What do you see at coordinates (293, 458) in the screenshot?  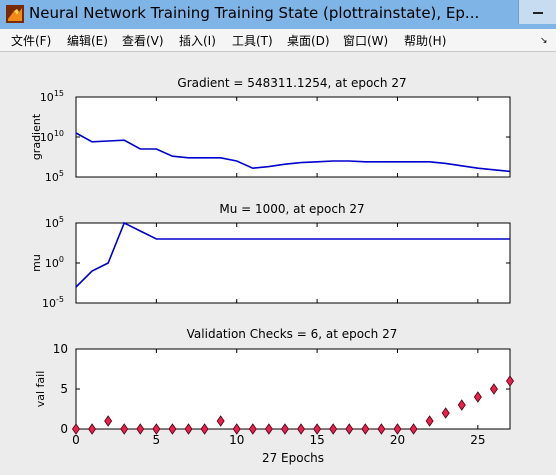 I see `val-xlabel: 27 Epochs` at bounding box center [293, 458].